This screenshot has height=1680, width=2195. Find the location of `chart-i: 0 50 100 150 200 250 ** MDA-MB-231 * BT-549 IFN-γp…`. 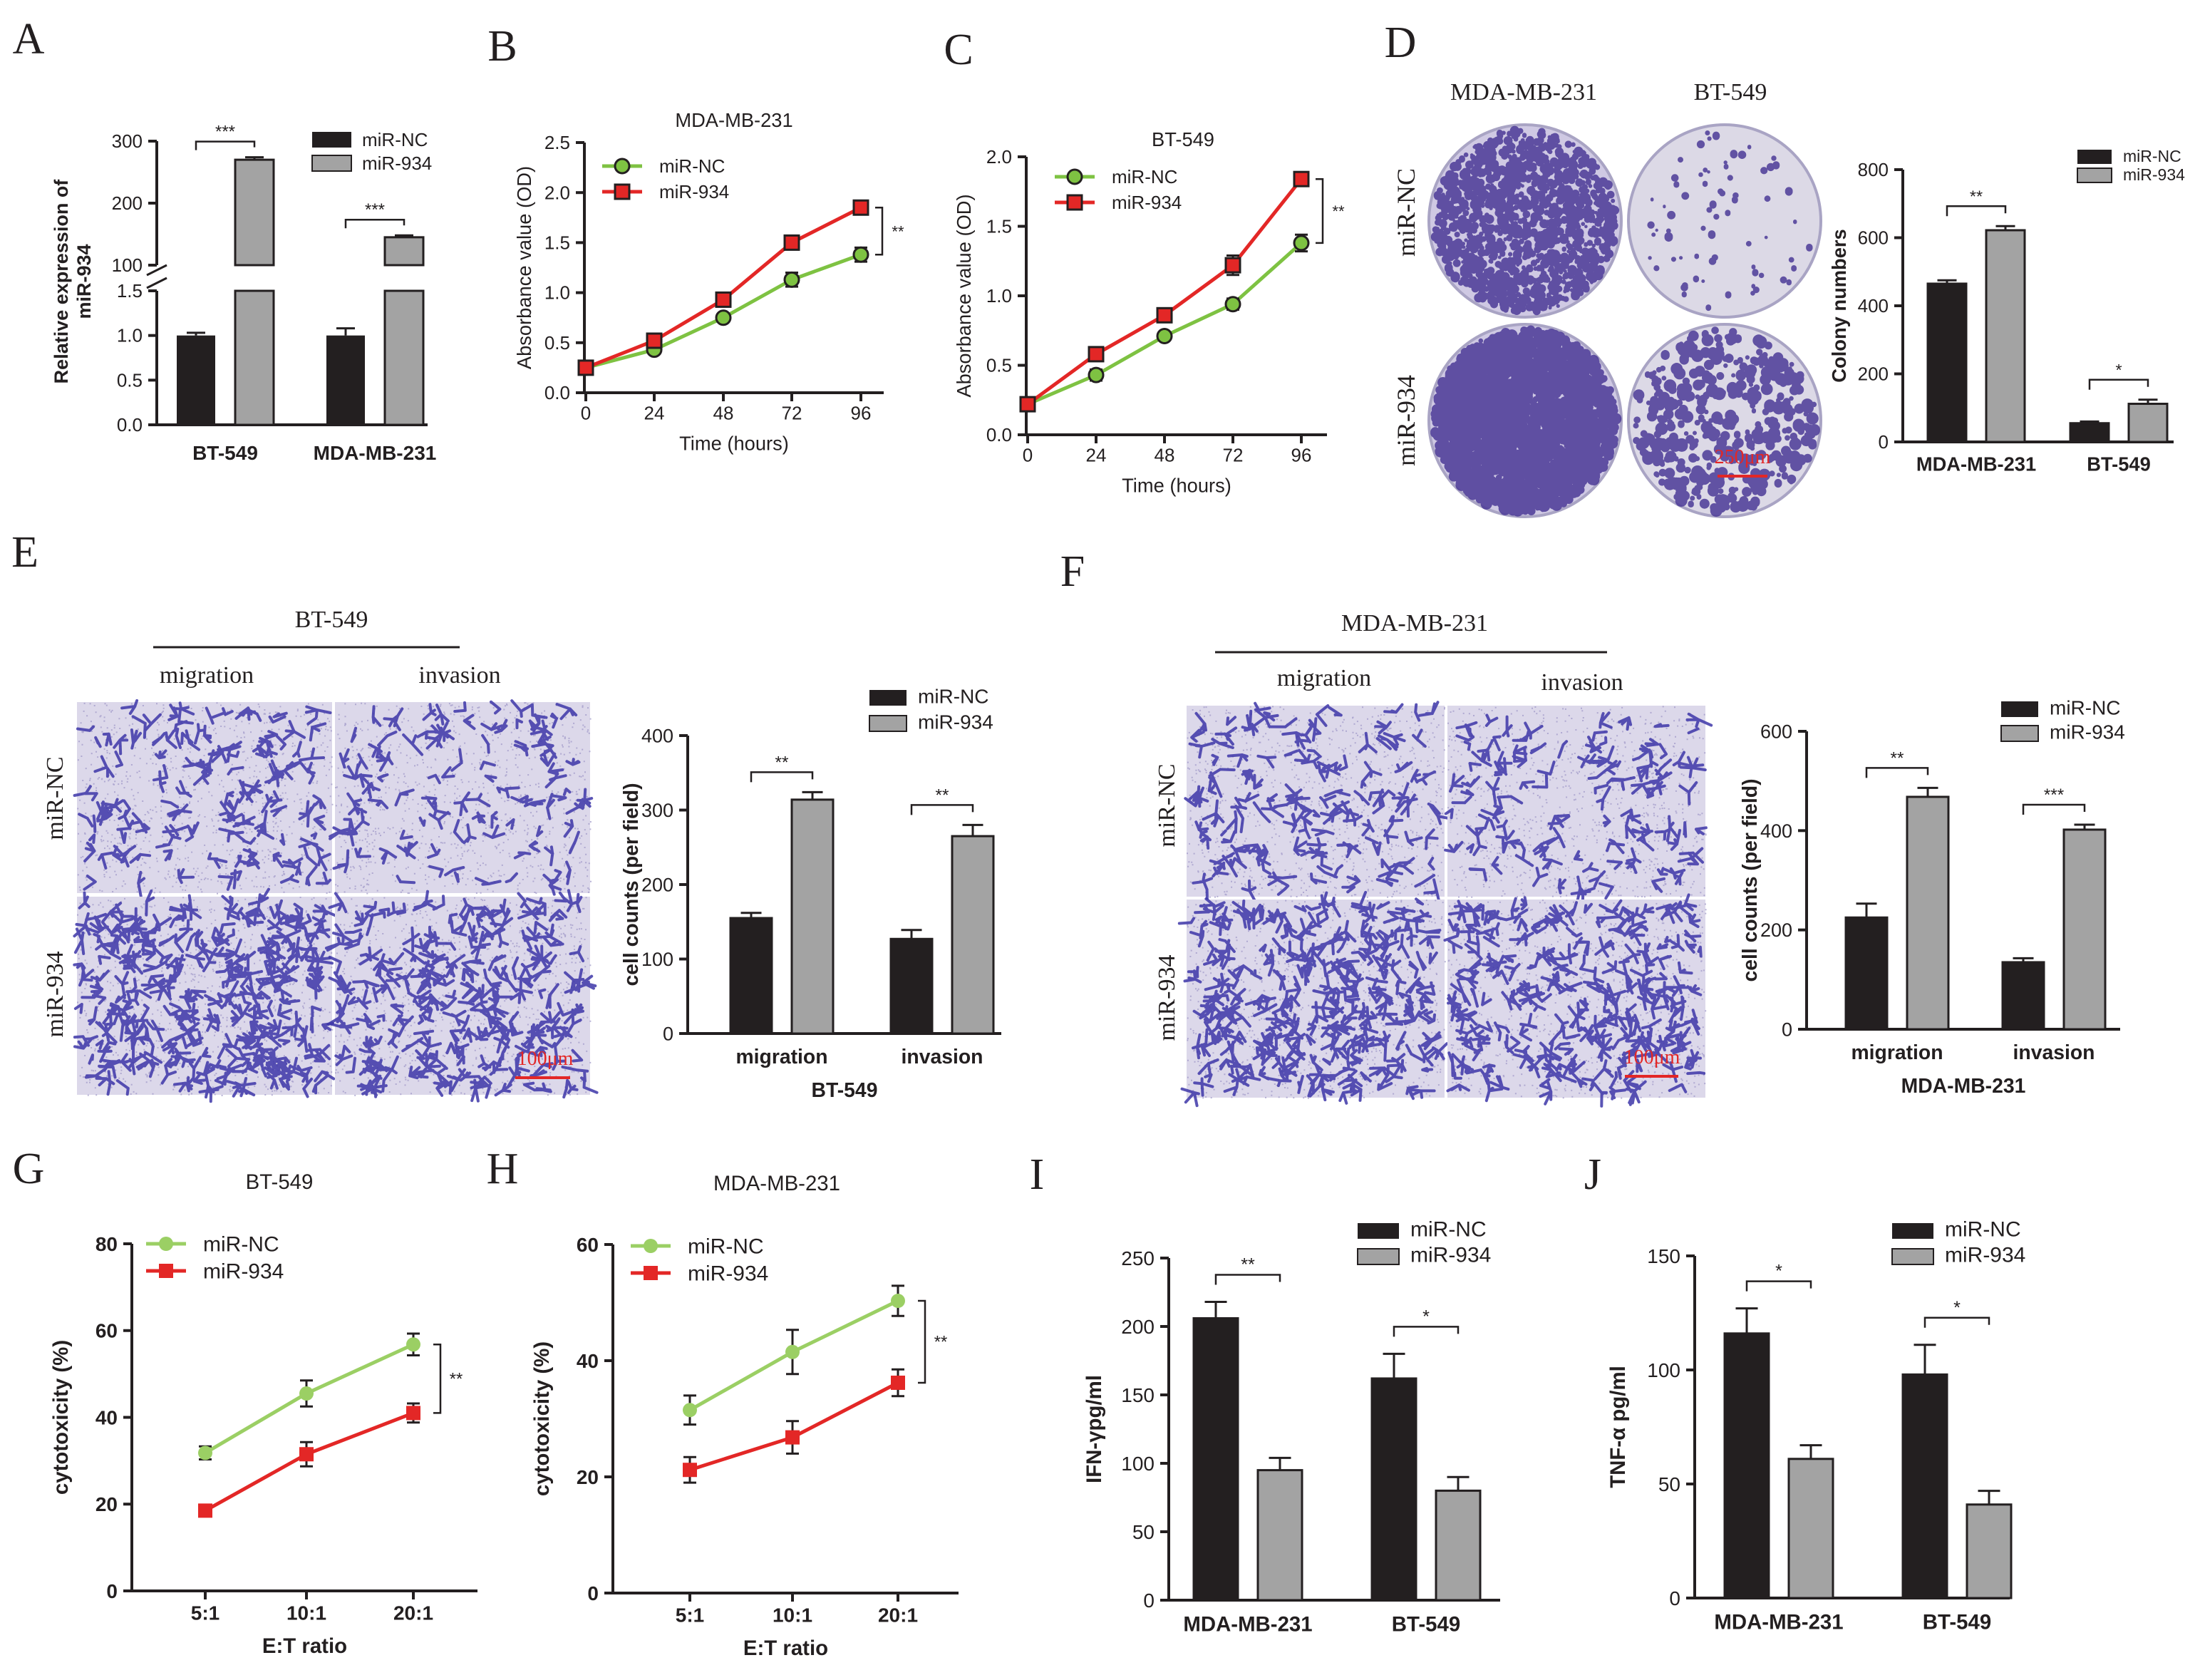

chart-i: 0 50 100 150 200 250 ** MDA-MB-231 * BT-549 IFN-γp… is located at coordinates (1291, 1427).